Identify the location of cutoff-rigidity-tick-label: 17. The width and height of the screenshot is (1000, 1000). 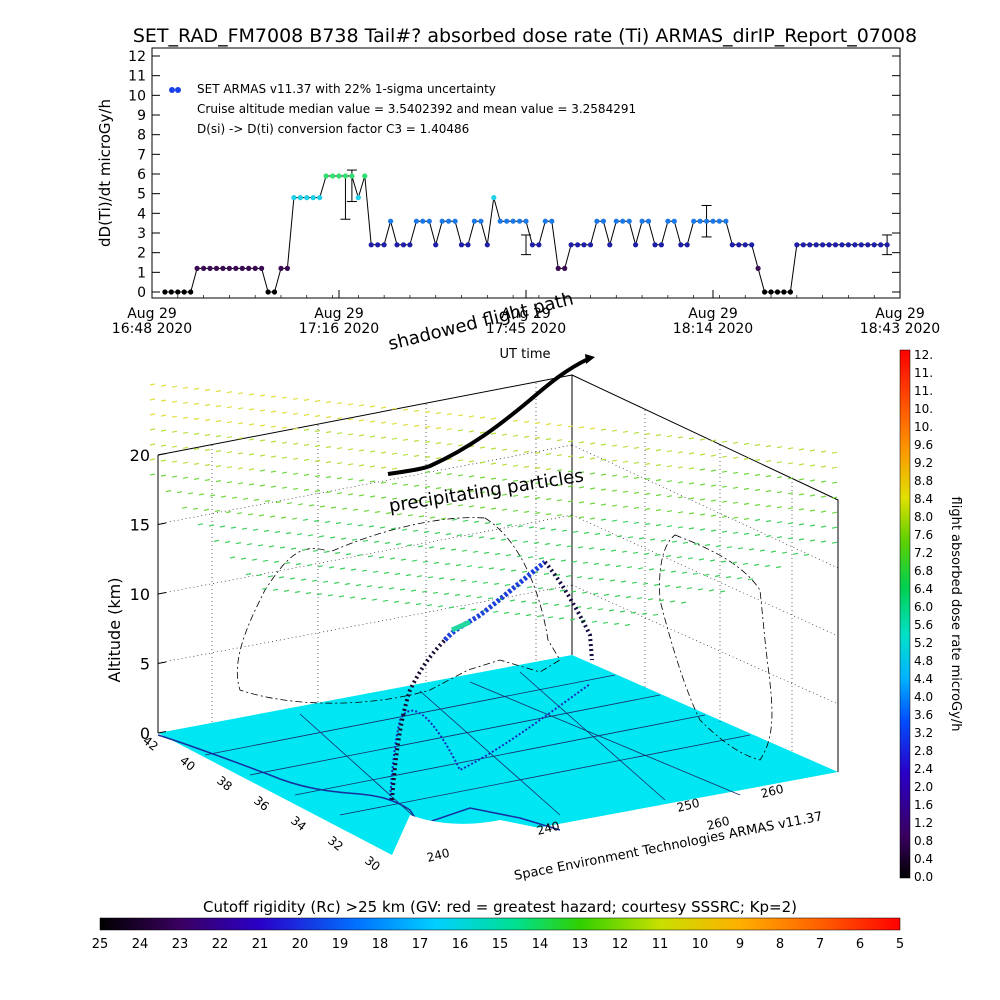
(420, 944).